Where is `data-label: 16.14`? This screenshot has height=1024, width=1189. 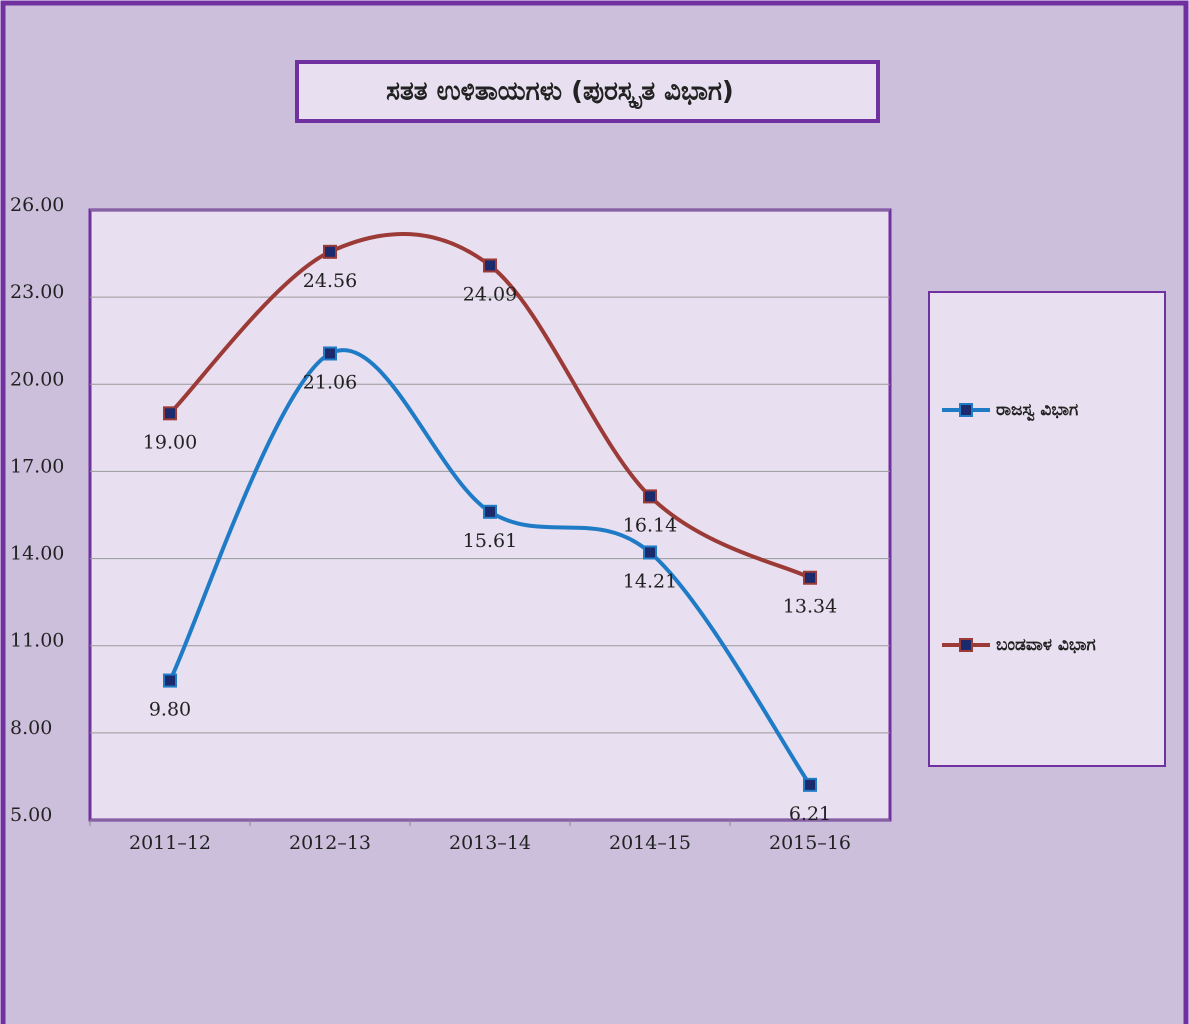
data-label: 16.14 is located at coordinates (650, 525).